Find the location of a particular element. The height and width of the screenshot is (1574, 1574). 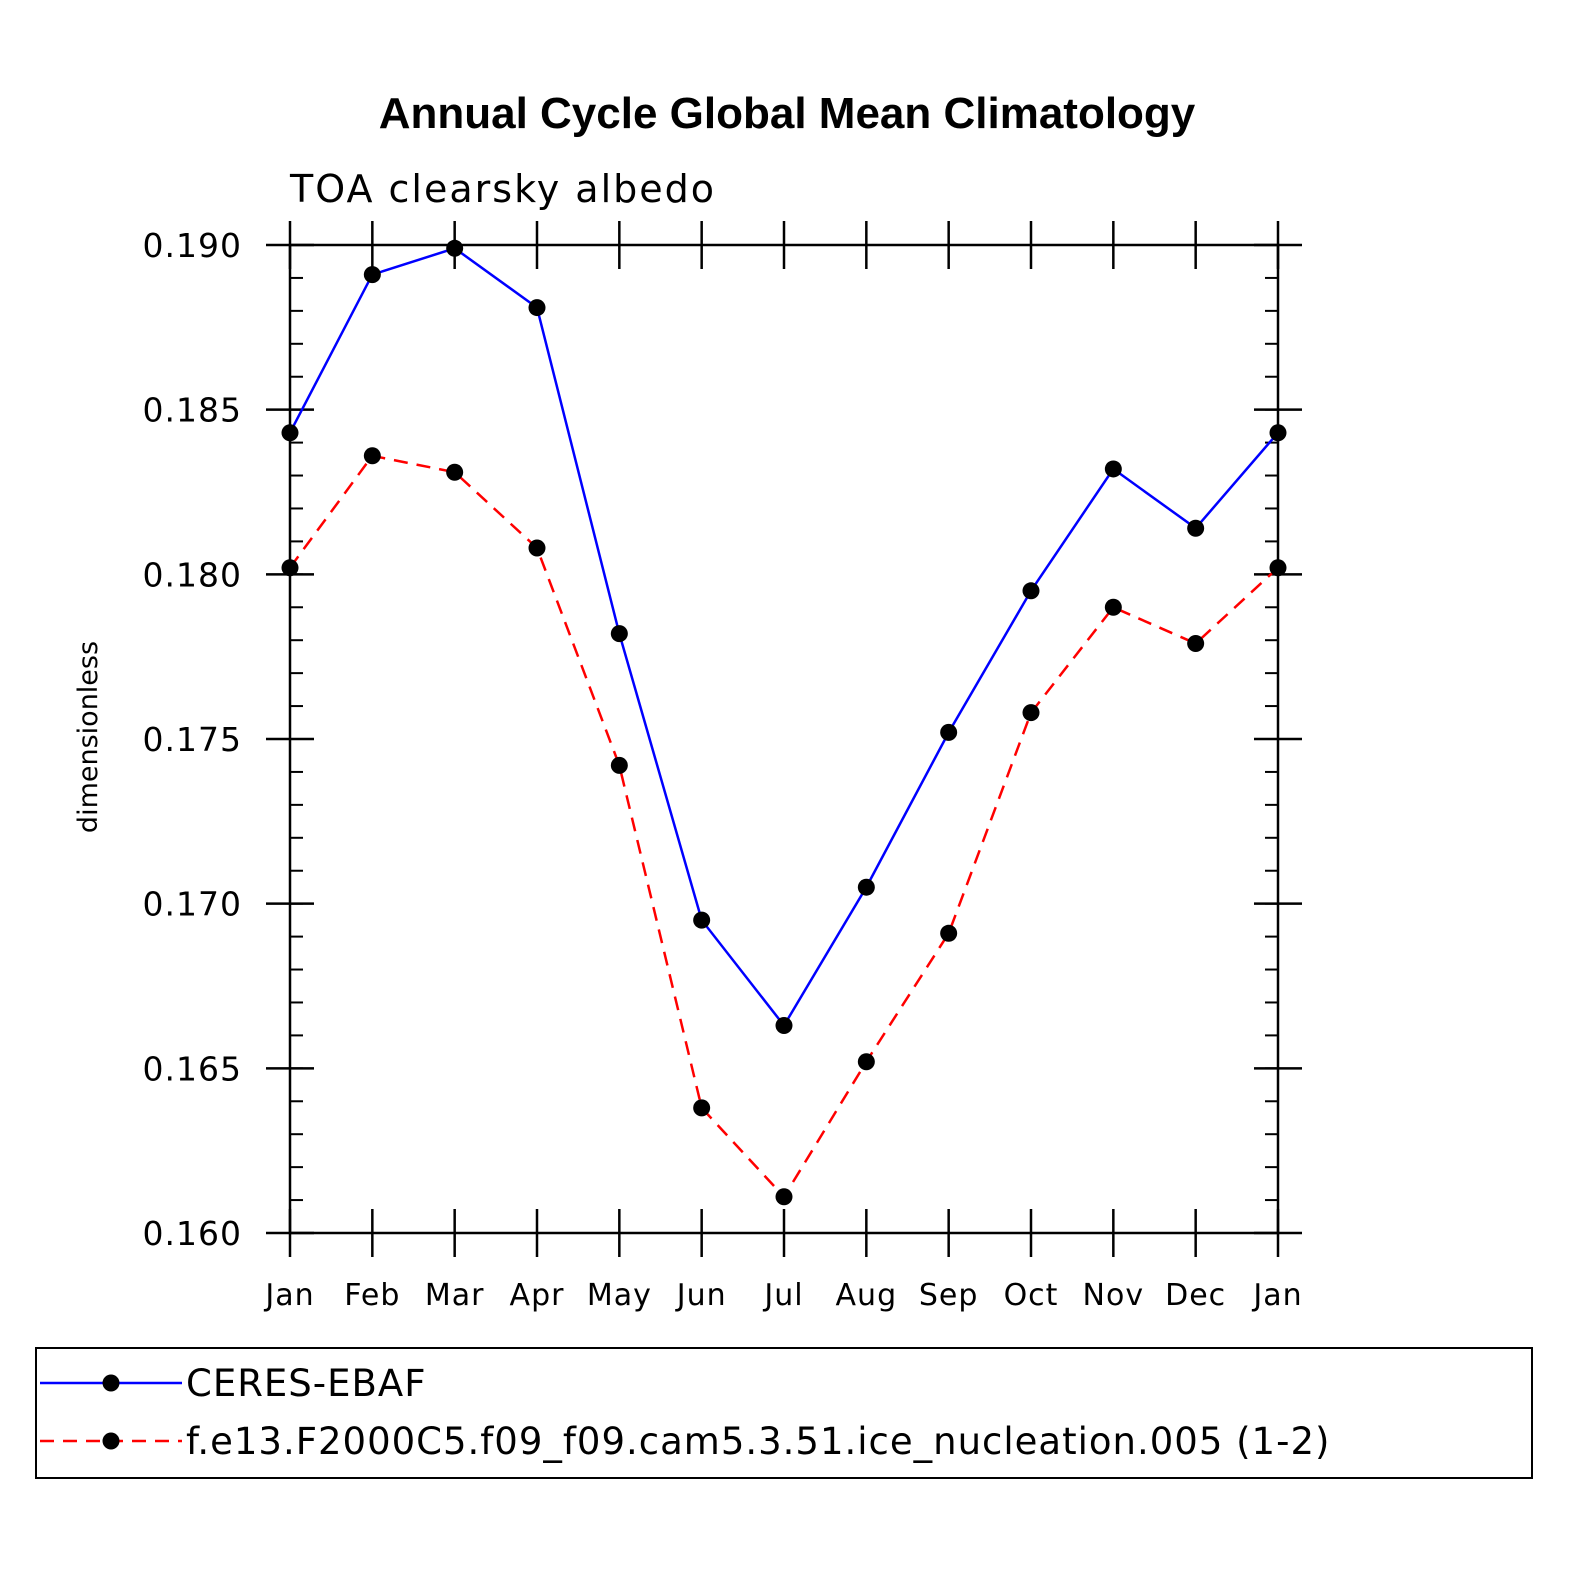

legend-item-ceres: CERES-EBAF is located at coordinates (233, 1383).